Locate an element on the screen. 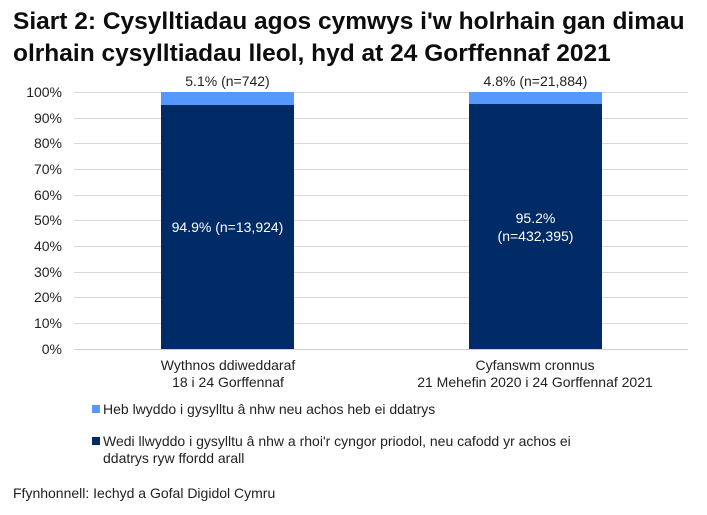 The image size is (707, 515). x-category-1-line-2: 18 i 24 Gorffennaf is located at coordinates (228, 382).